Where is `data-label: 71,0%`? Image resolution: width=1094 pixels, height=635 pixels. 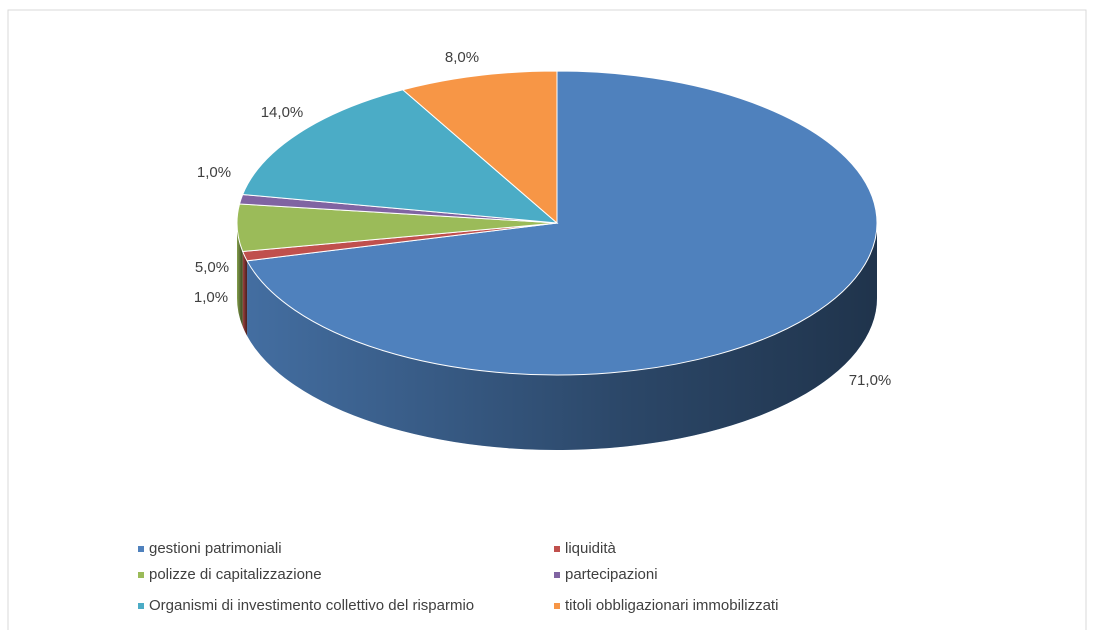
data-label: 71,0% is located at coordinates (870, 380).